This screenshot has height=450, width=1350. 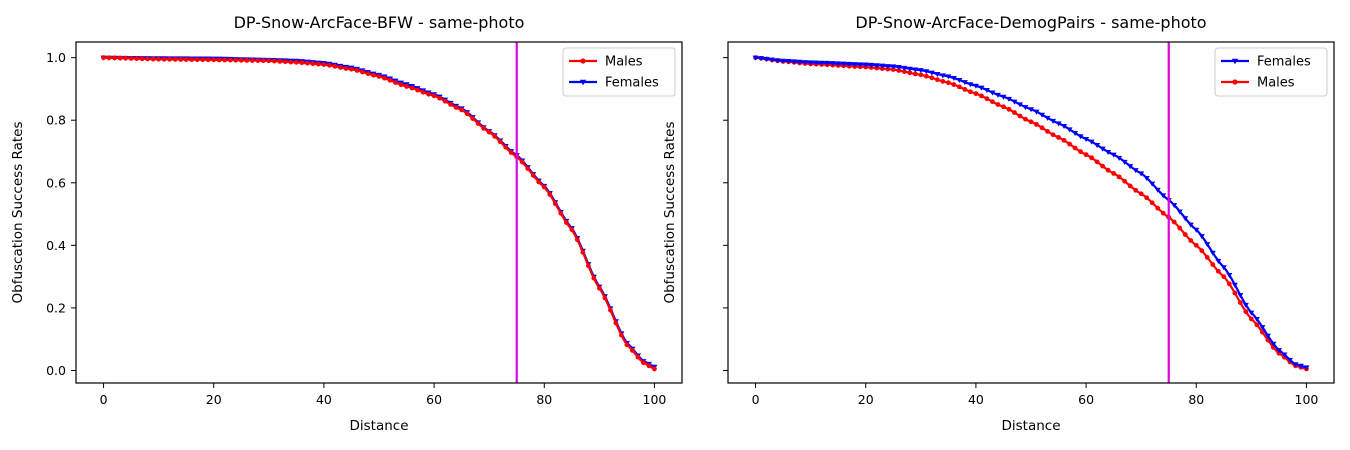 What do you see at coordinates (655, 399) in the screenshot?
I see `x-tick-label: 100` at bounding box center [655, 399].